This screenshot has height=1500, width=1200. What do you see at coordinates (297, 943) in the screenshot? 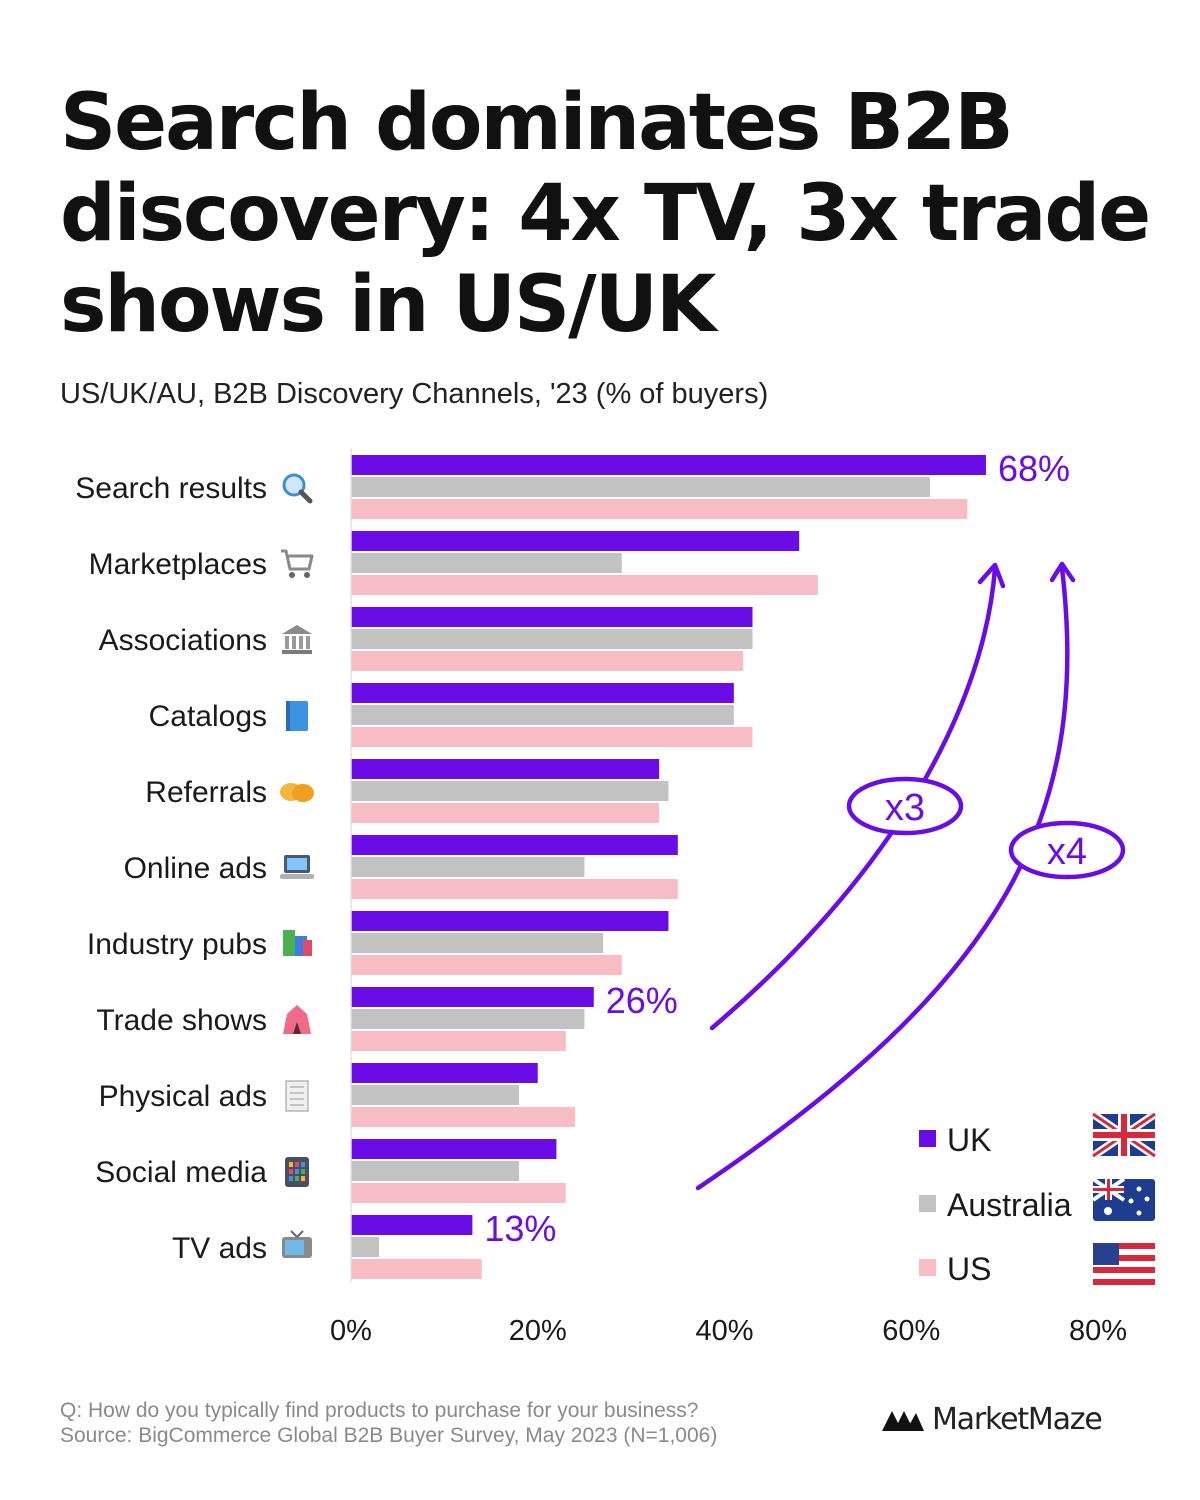
I see `books-icon` at bounding box center [297, 943].